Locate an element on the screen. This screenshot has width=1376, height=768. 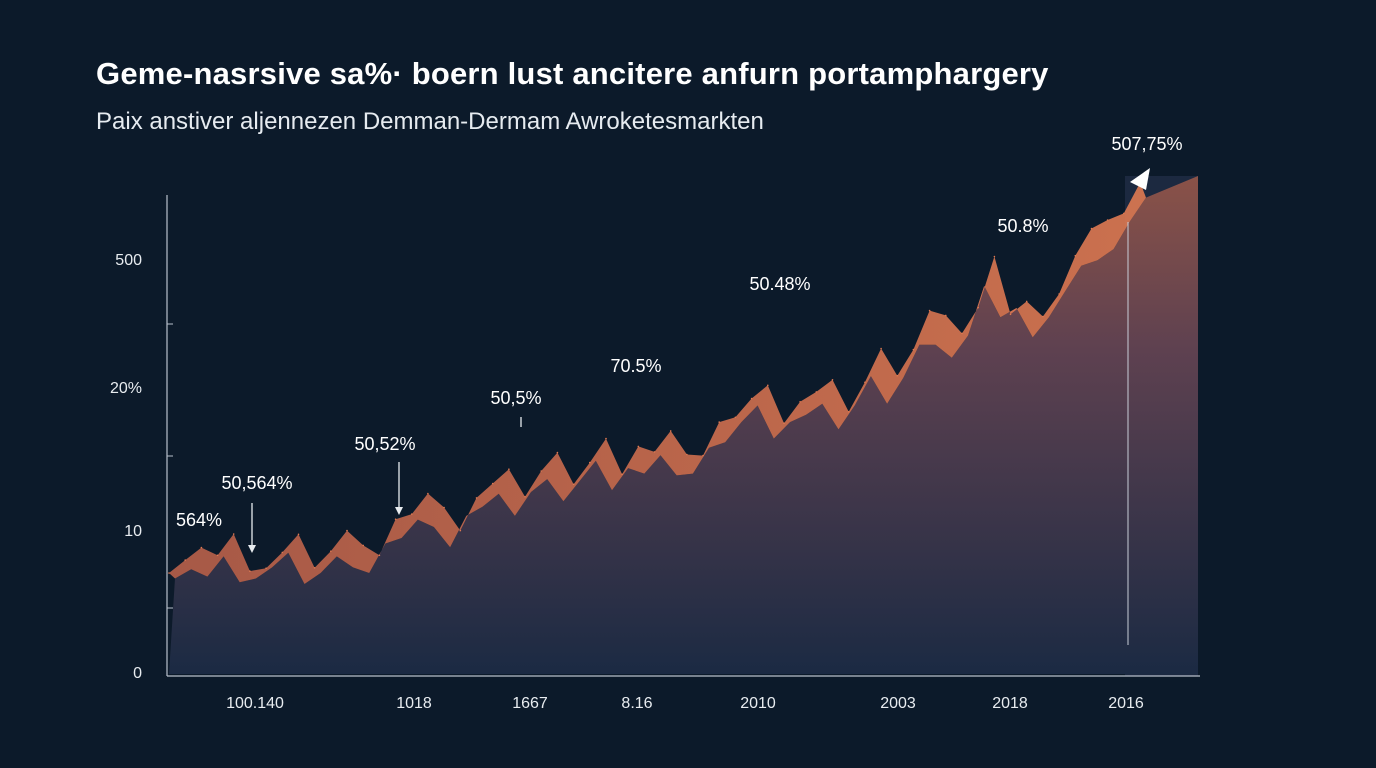
x-tick-label: 2003 is located at coordinates (898, 703).